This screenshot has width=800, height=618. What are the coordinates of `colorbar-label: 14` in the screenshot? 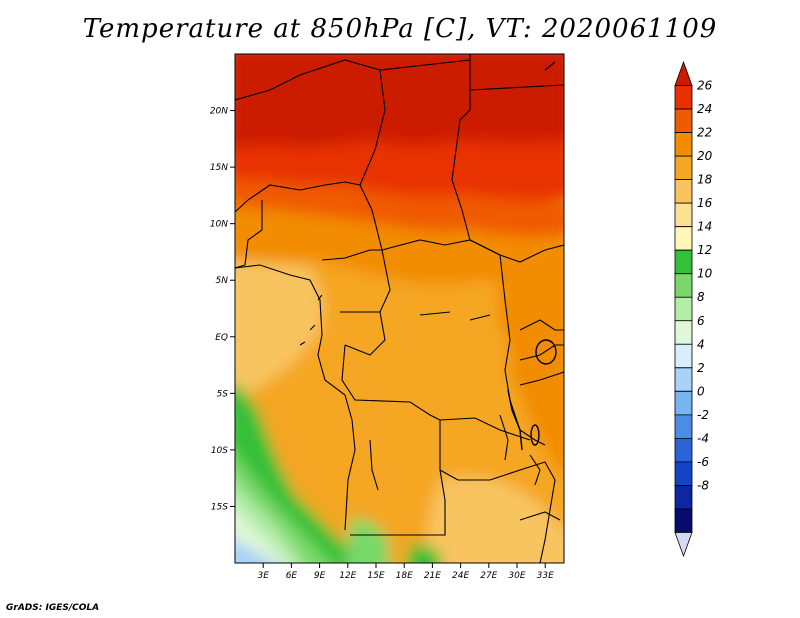 It's located at (704, 227).